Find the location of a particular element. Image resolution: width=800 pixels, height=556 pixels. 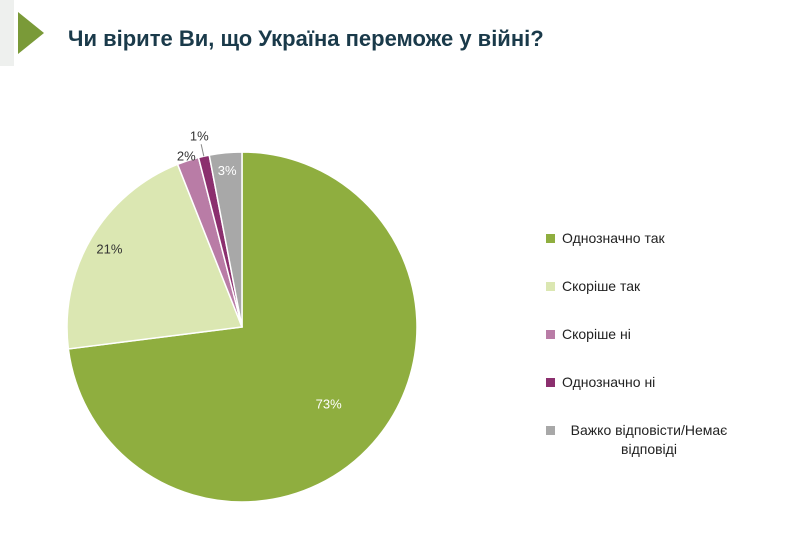

header-triangle-icon is located at coordinates (22, 33).